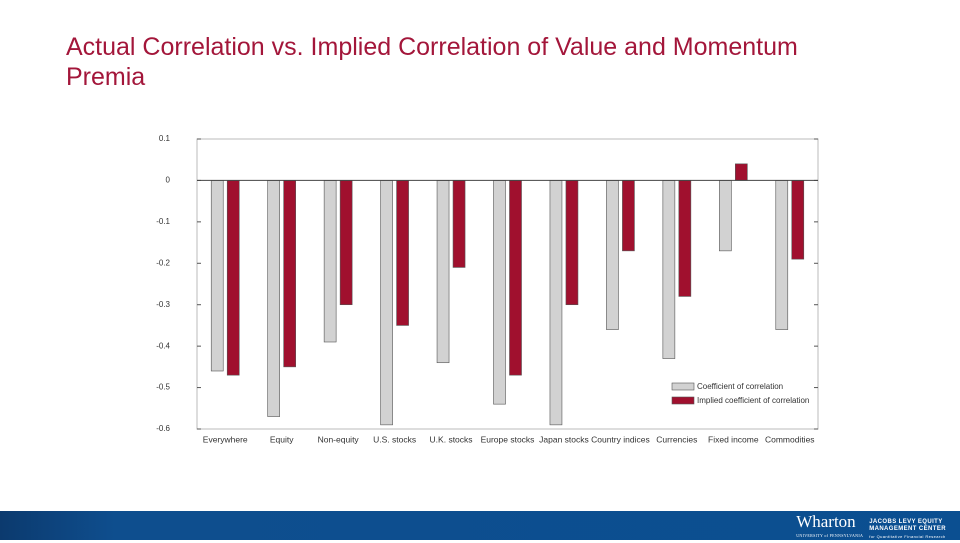 The height and width of the screenshot is (543, 960). I want to click on x-tick-label: Equity, so click(282, 439).